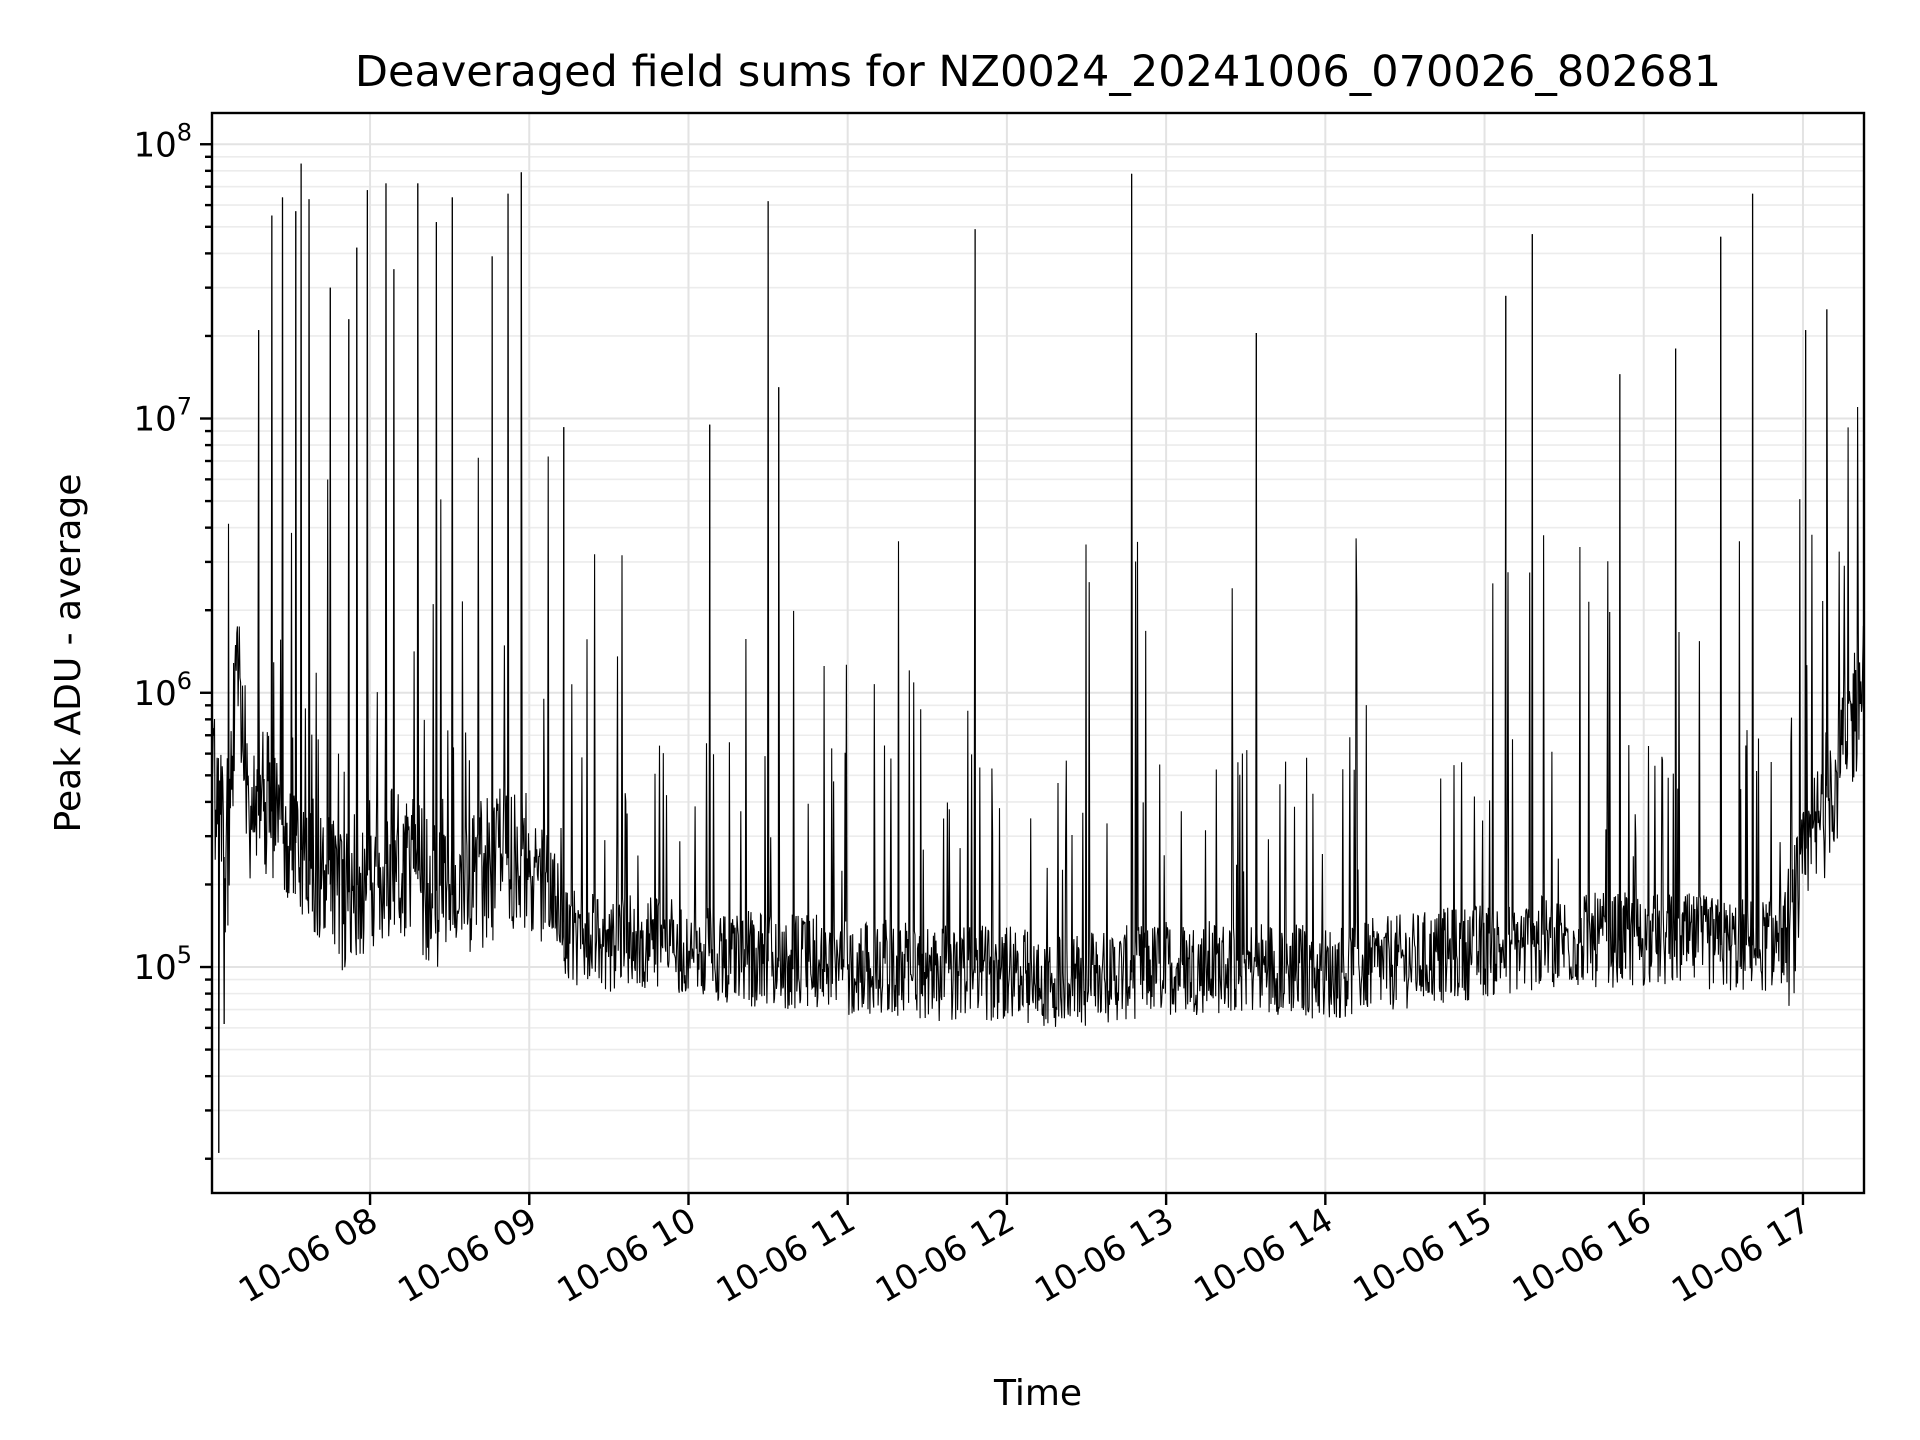  I want to click on x-axis-label: Time, so click(1037, 1393).